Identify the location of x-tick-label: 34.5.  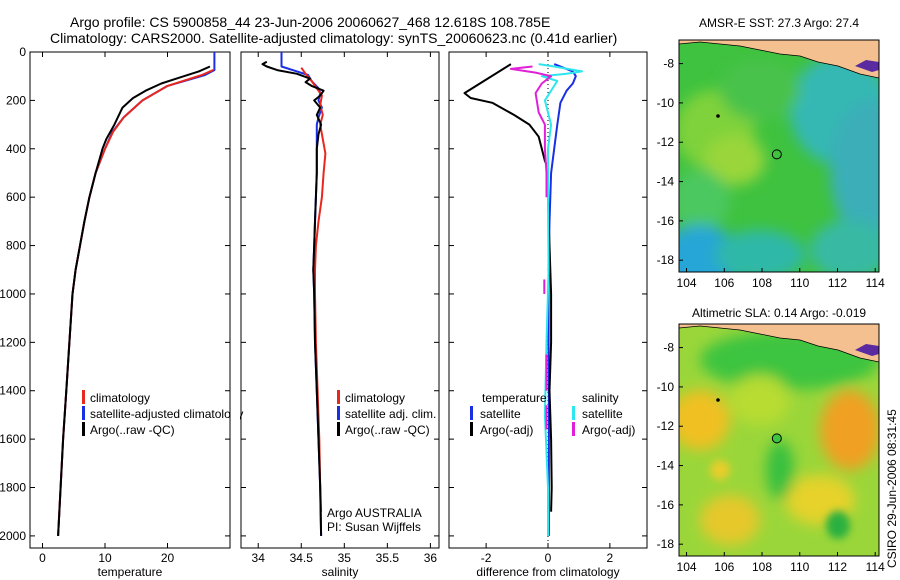
(302, 558).